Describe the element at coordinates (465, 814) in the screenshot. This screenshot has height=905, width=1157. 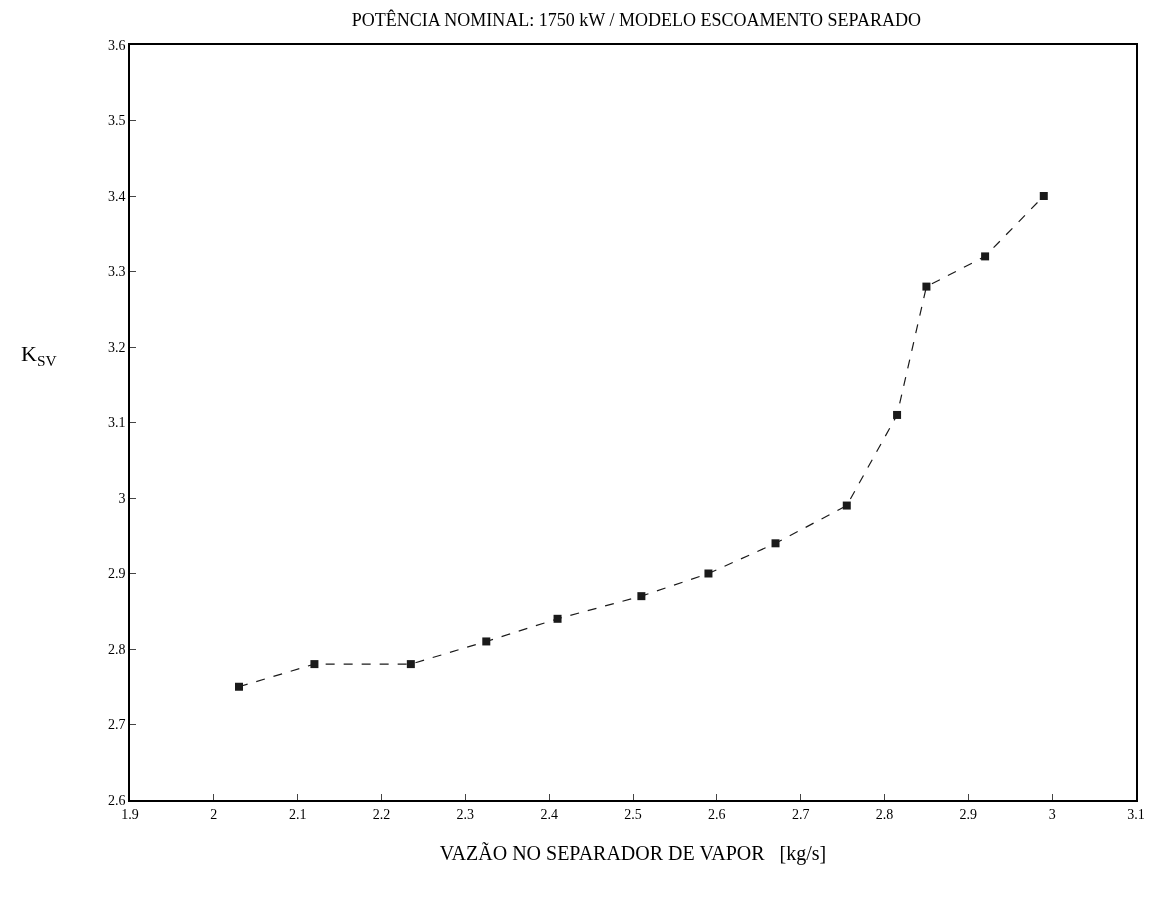
I see `x-tick-label: 2.3` at that location.